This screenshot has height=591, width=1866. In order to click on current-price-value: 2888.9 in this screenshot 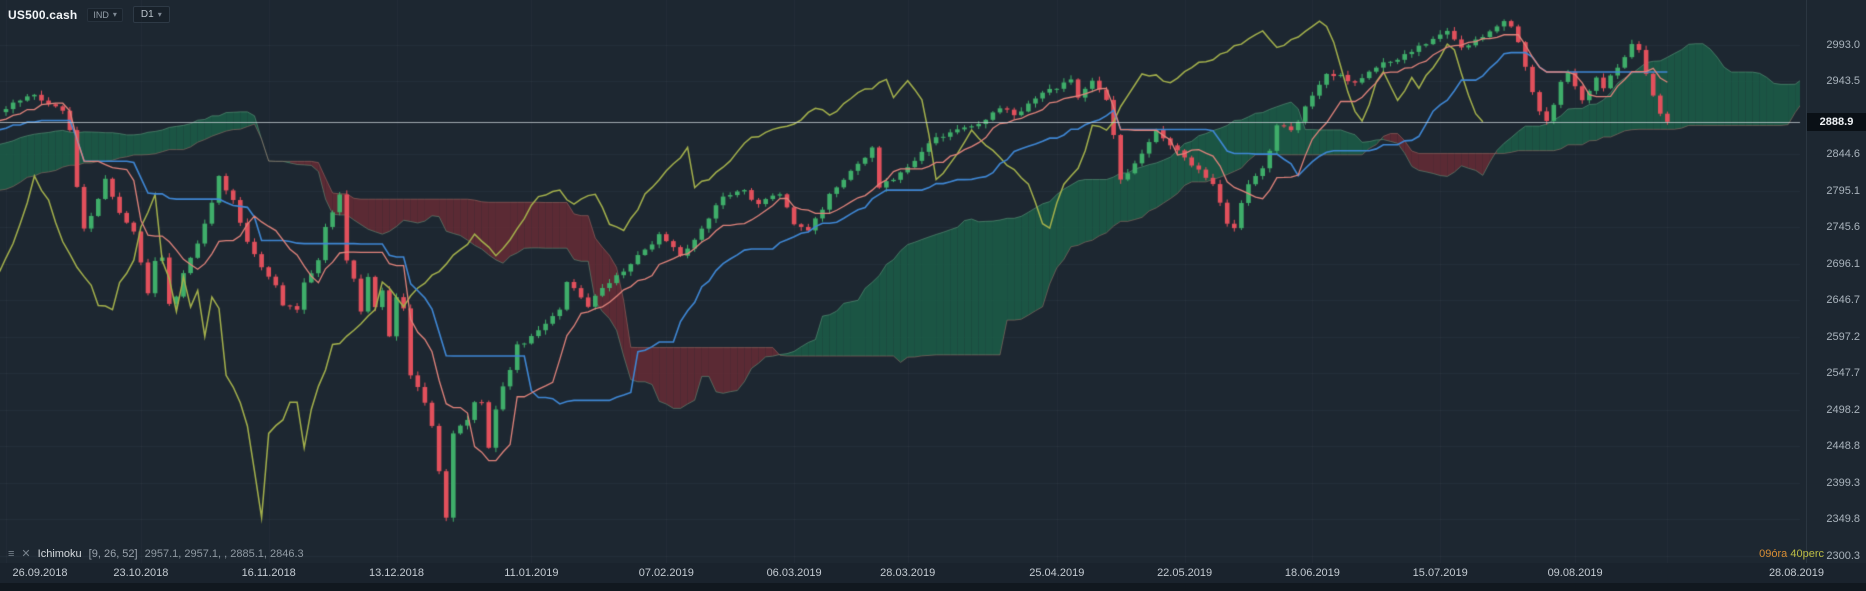, I will do `click(1836, 121)`.